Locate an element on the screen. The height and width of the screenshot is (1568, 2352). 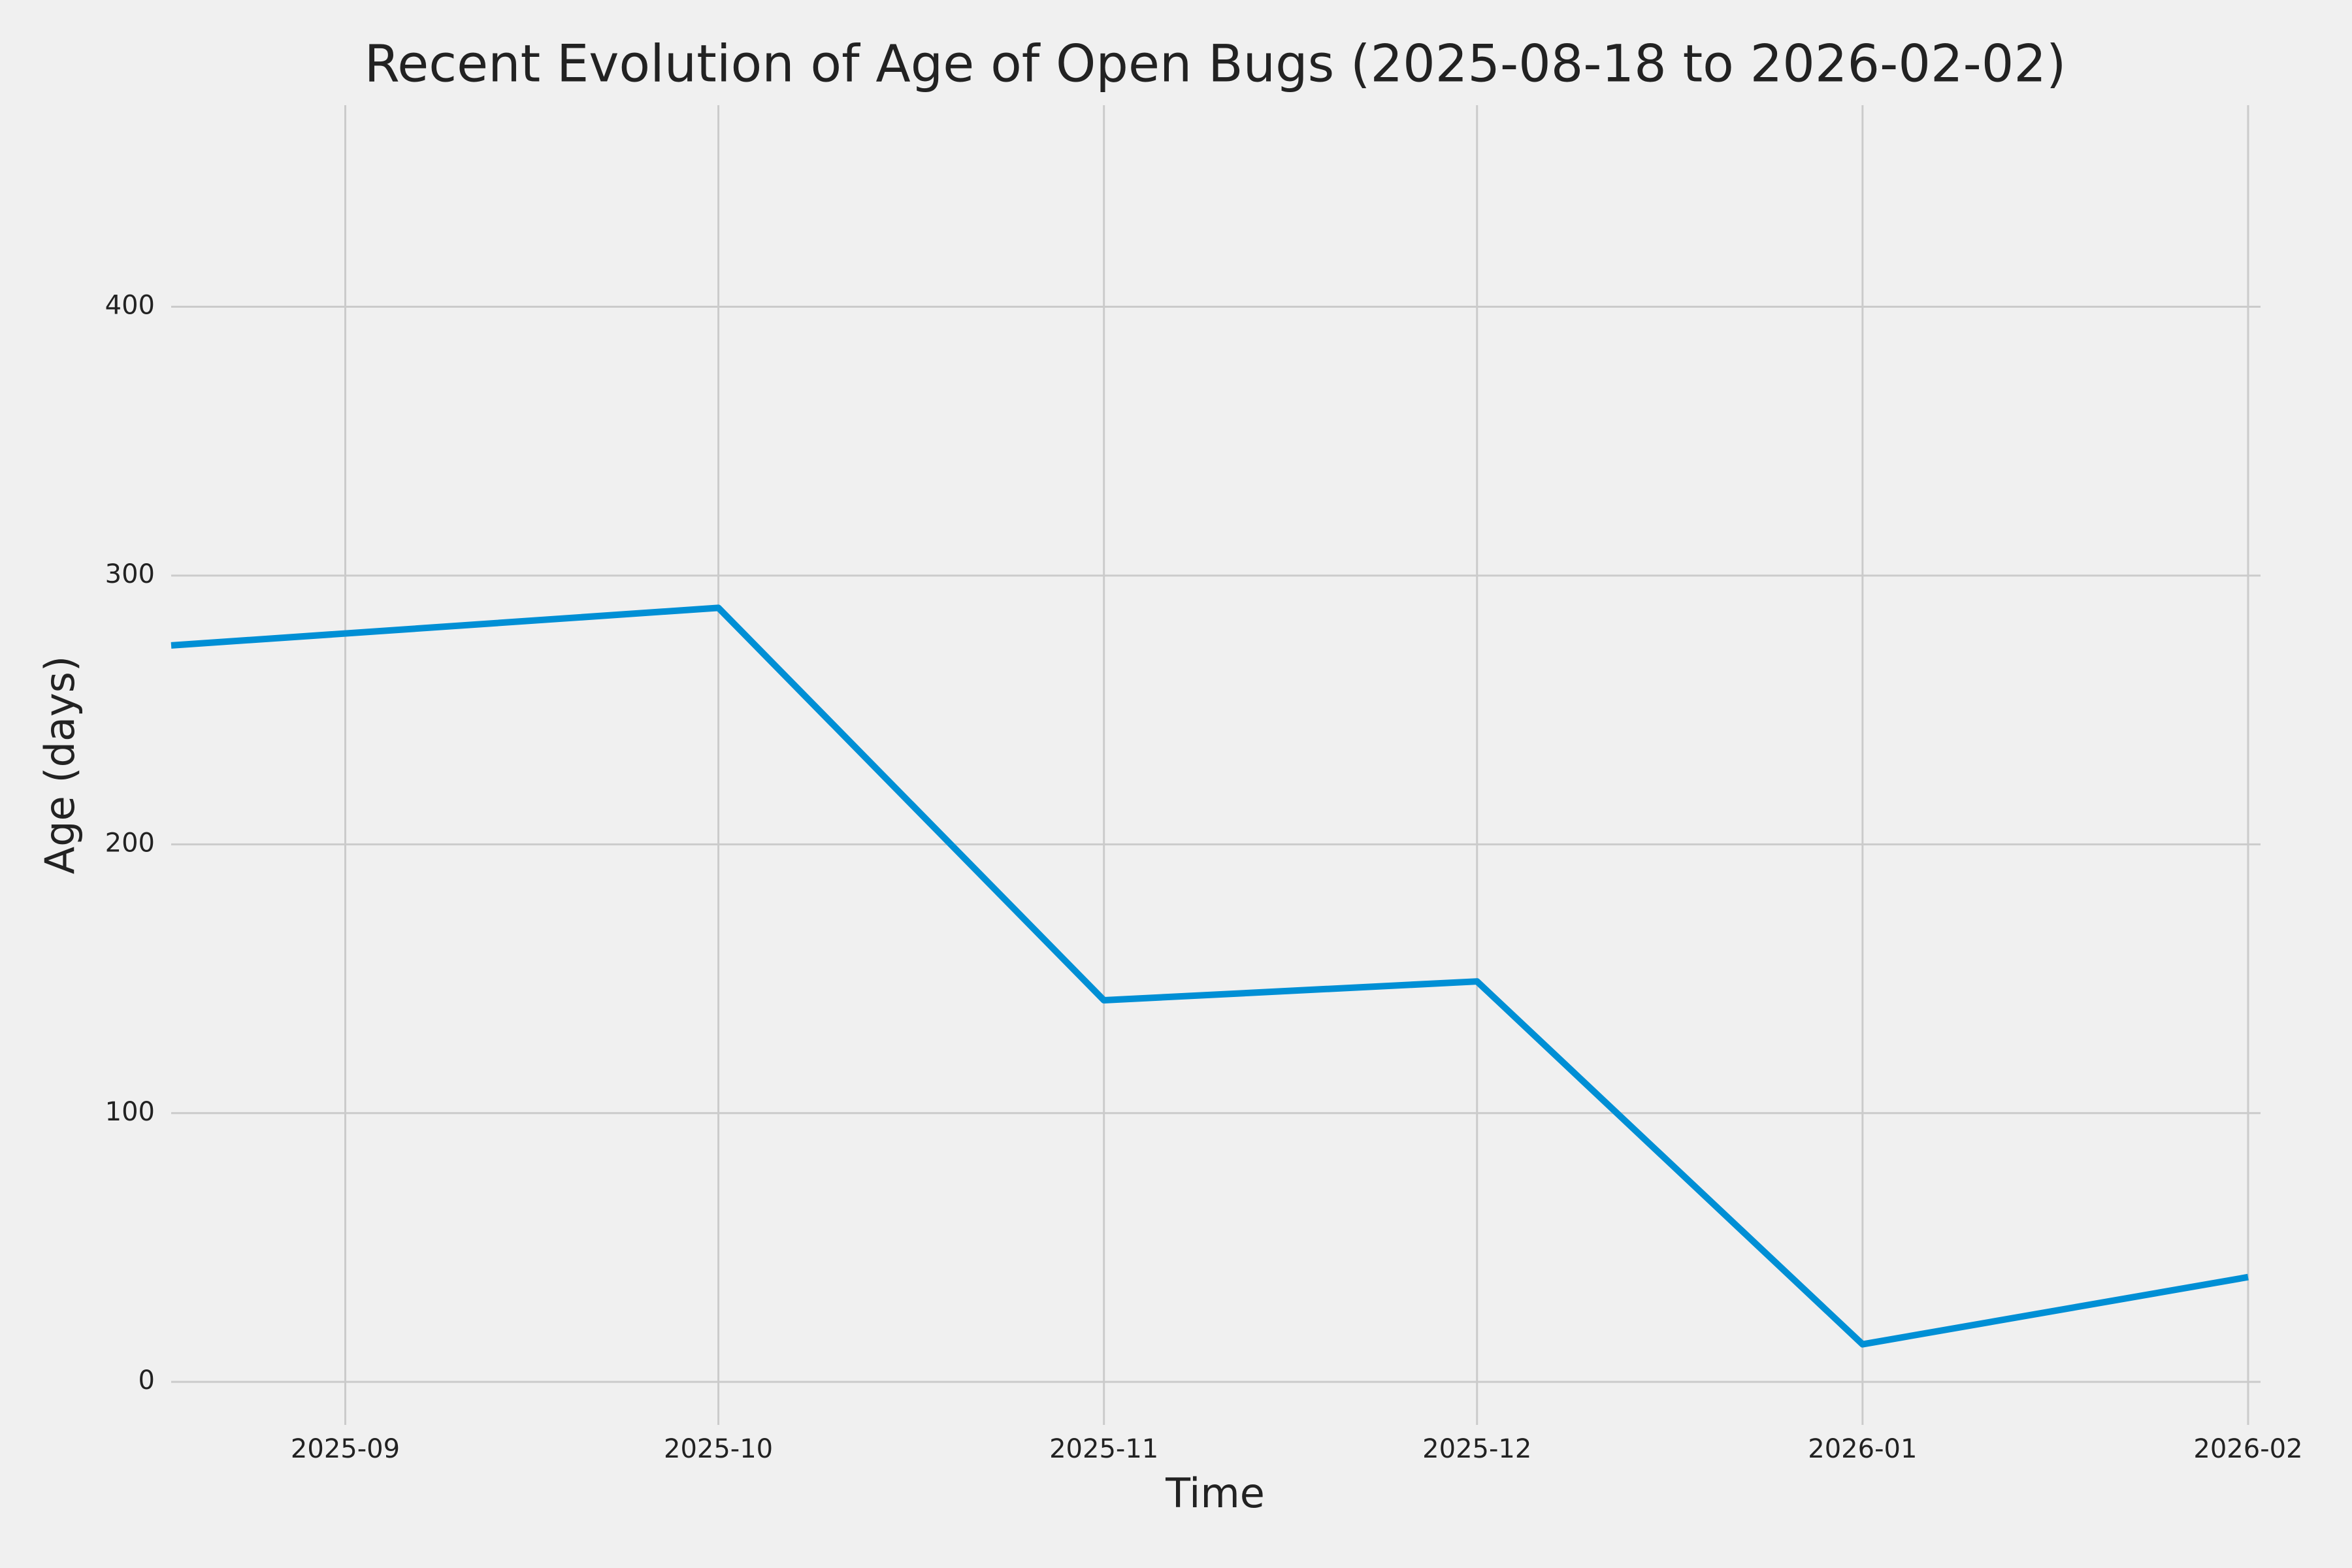
y-axis-label: Age (days) is located at coordinates (60, 765).